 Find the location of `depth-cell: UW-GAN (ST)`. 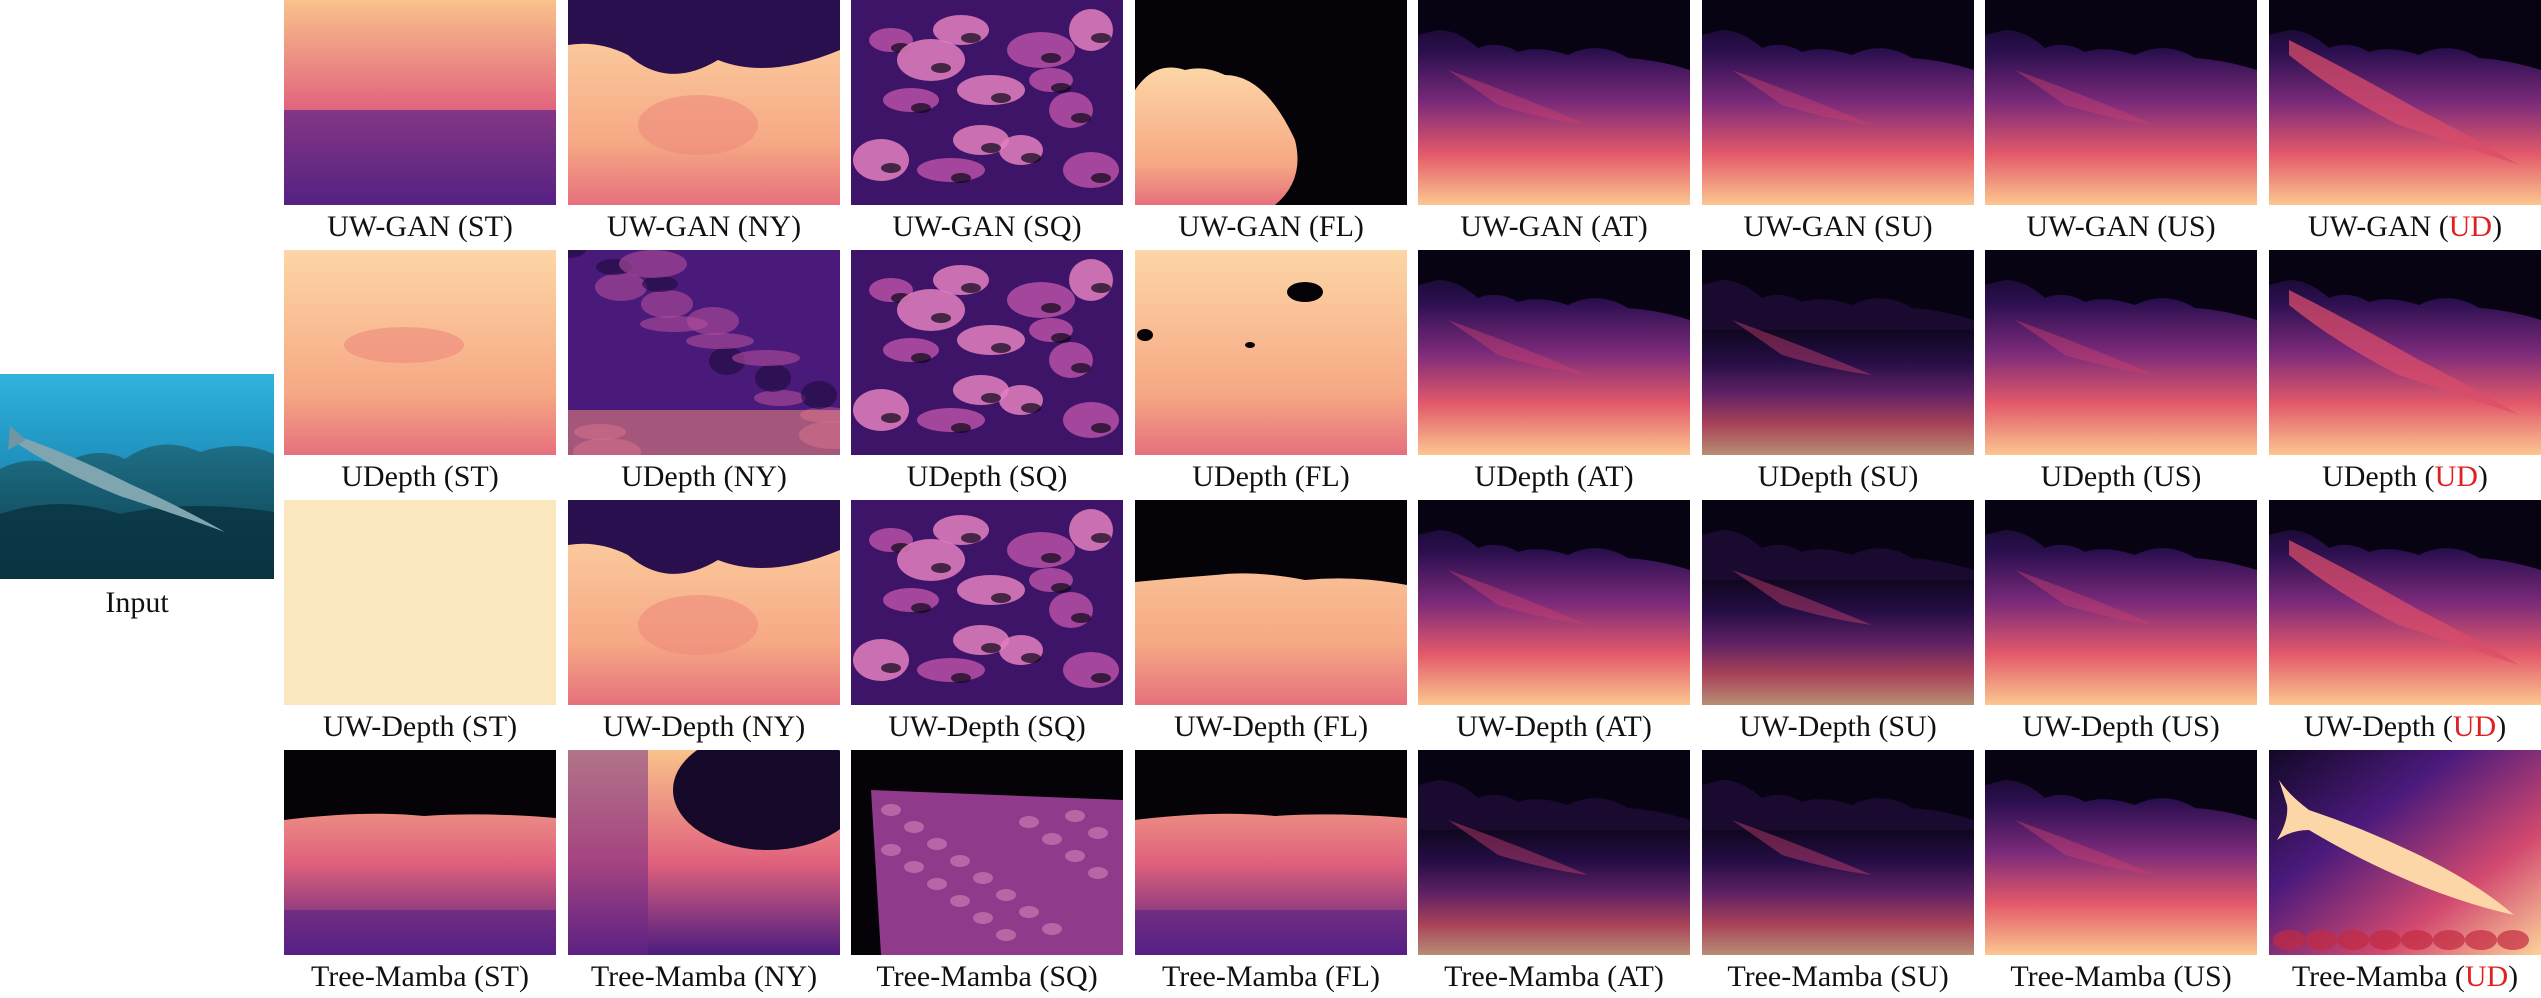

depth-cell: UW-GAN (ST) is located at coordinates (420, 124).